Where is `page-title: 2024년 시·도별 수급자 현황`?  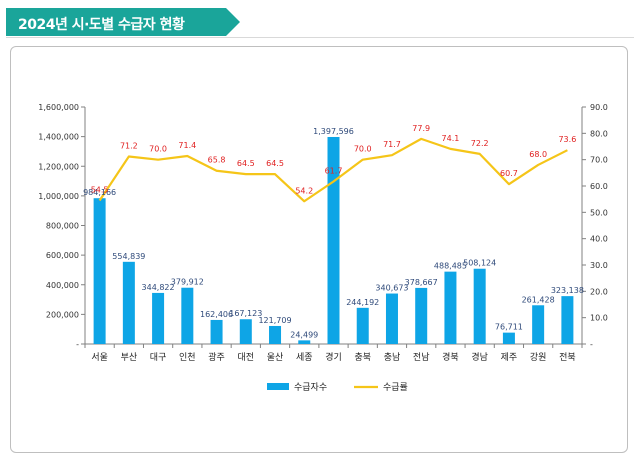 page-title: 2024년 시·도별 수급자 현황 is located at coordinates (101, 25).